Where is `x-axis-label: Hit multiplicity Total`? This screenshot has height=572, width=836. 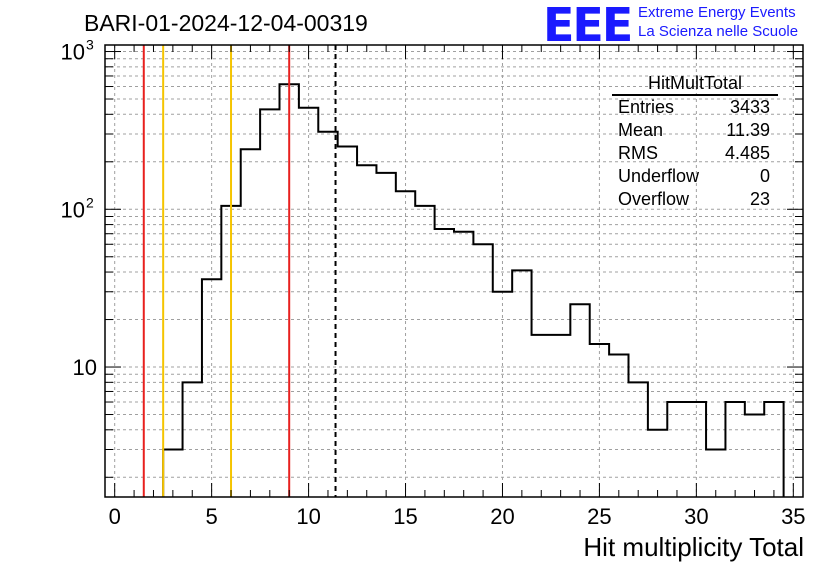 x-axis-label: Hit multiplicity Total is located at coordinates (693, 547).